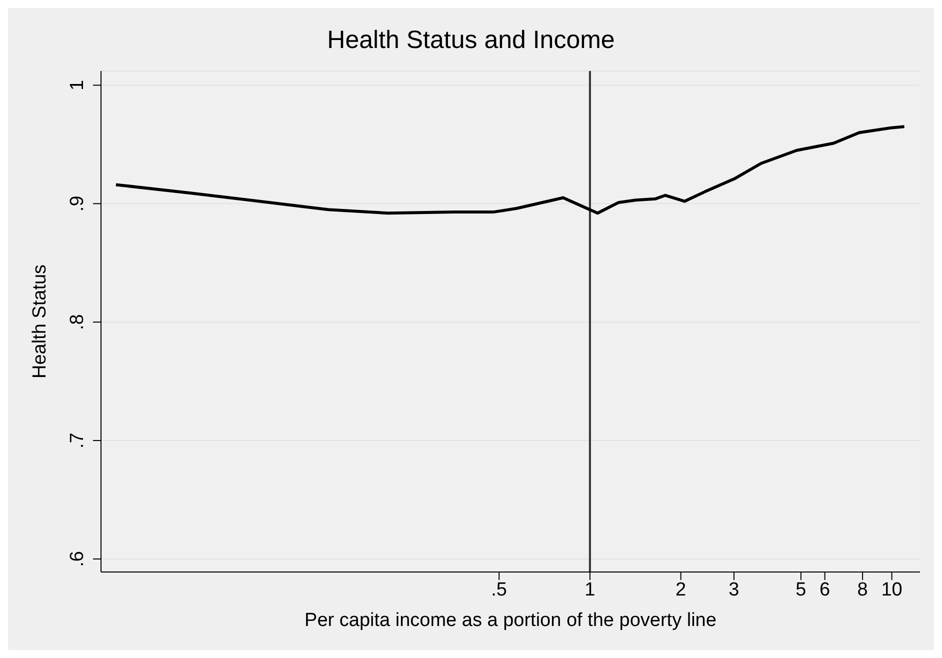 The height and width of the screenshot is (658, 942). What do you see at coordinates (471, 40) in the screenshot?
I see `chart-title: Health Status and Income` at bounding box center [471, 40].